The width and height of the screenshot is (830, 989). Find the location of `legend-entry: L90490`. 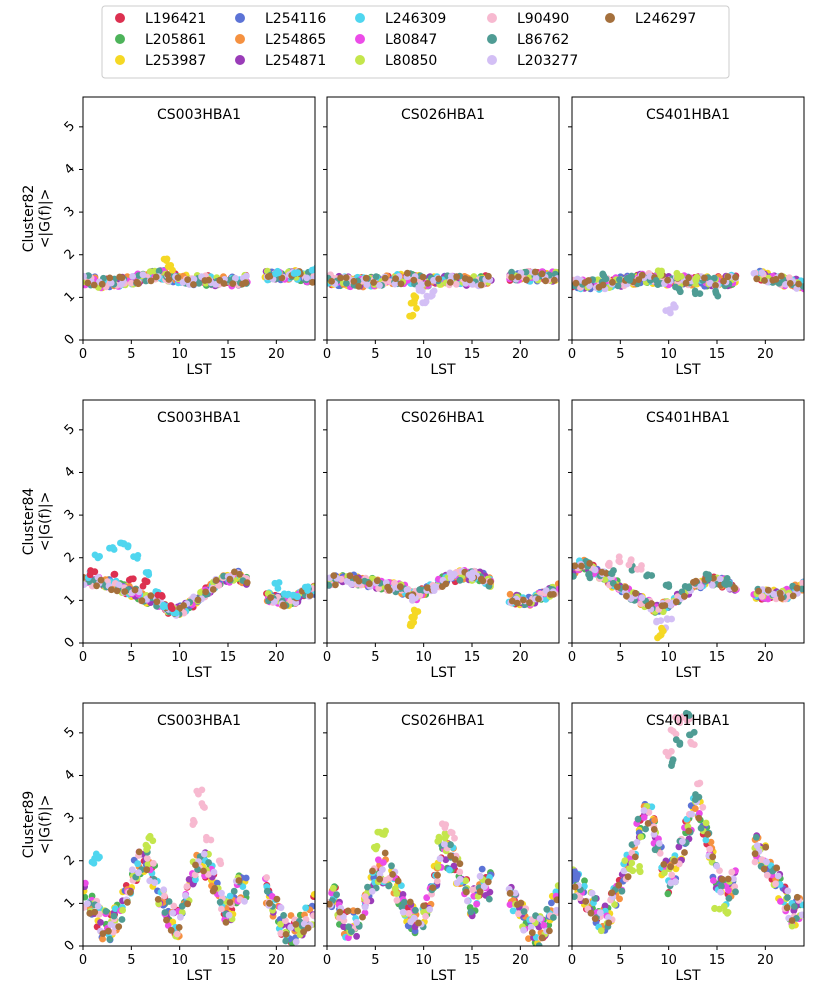

legend-entry: L90490 is located at coordinates (528, 19).